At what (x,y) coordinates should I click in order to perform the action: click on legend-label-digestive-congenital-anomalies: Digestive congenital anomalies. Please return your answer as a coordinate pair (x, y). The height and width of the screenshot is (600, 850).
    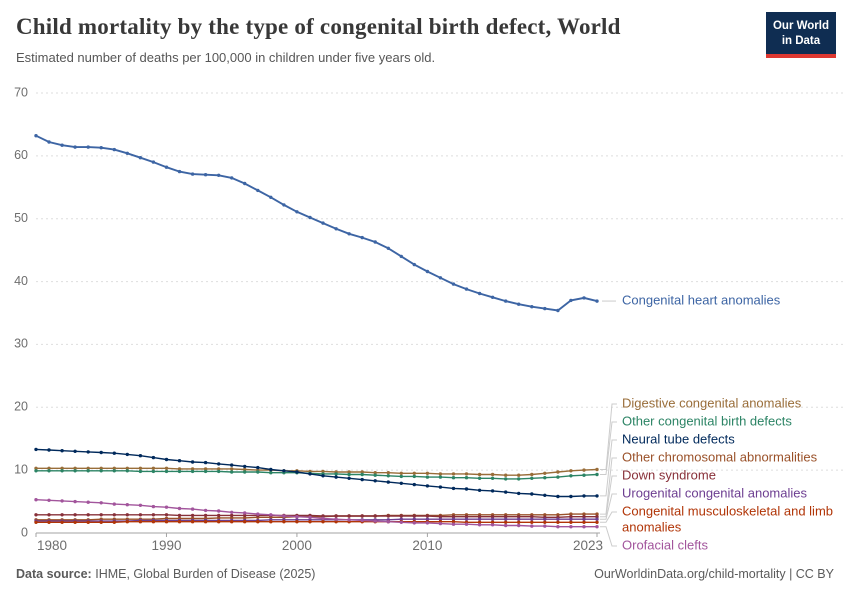
    Looking at the image, I should click on (712, 402).